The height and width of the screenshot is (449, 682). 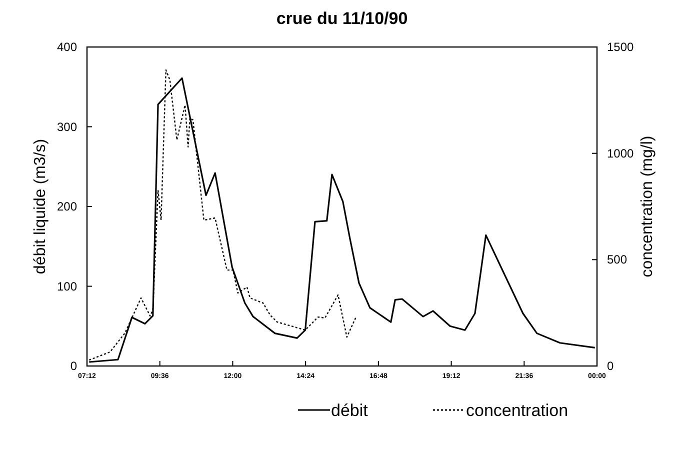 What do you see at coordinates (67, 47) in the screenshot?
I see `y-tick-label: 400` at bounding box center [67, 47].